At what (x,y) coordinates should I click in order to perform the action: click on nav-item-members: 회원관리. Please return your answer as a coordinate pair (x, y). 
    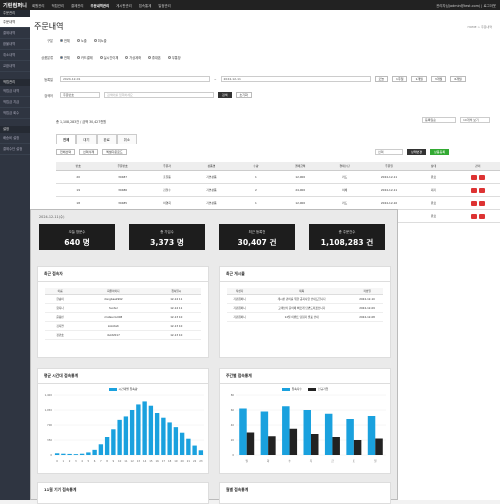
    Looking at the image, I should click on (38, 5).